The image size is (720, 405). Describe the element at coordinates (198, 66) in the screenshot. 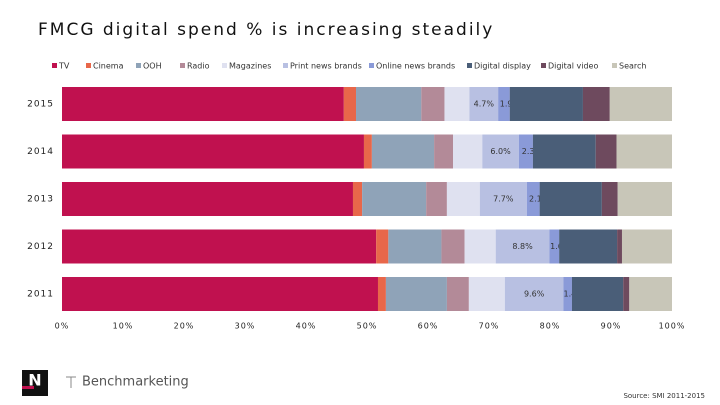

I see `legend-label: Radio` at that location.